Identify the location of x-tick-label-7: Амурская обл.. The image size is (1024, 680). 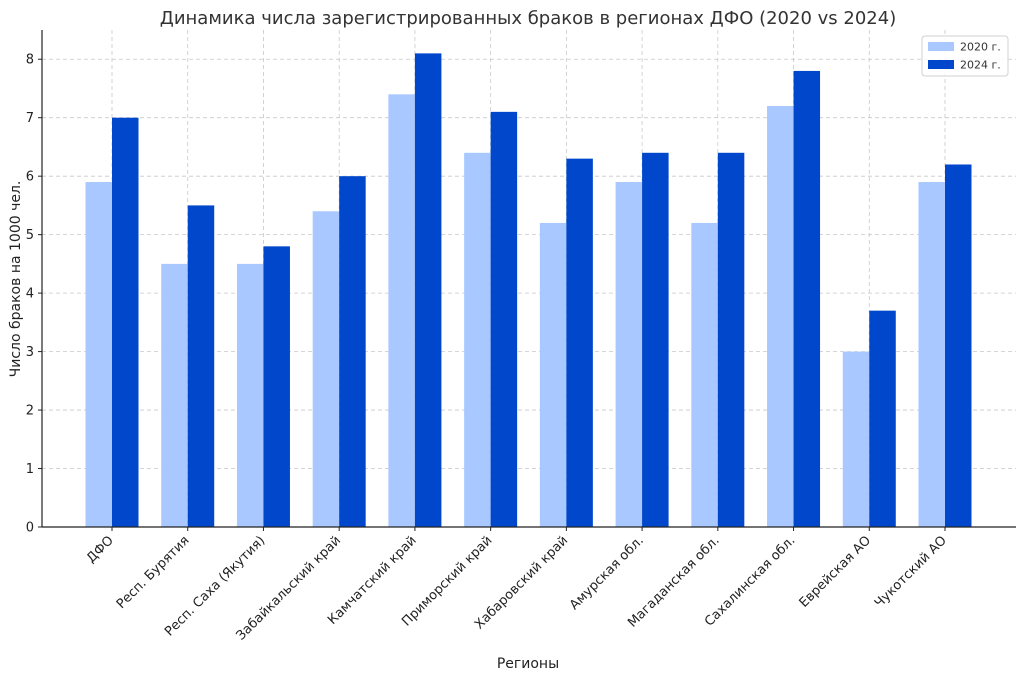
(607, 573).